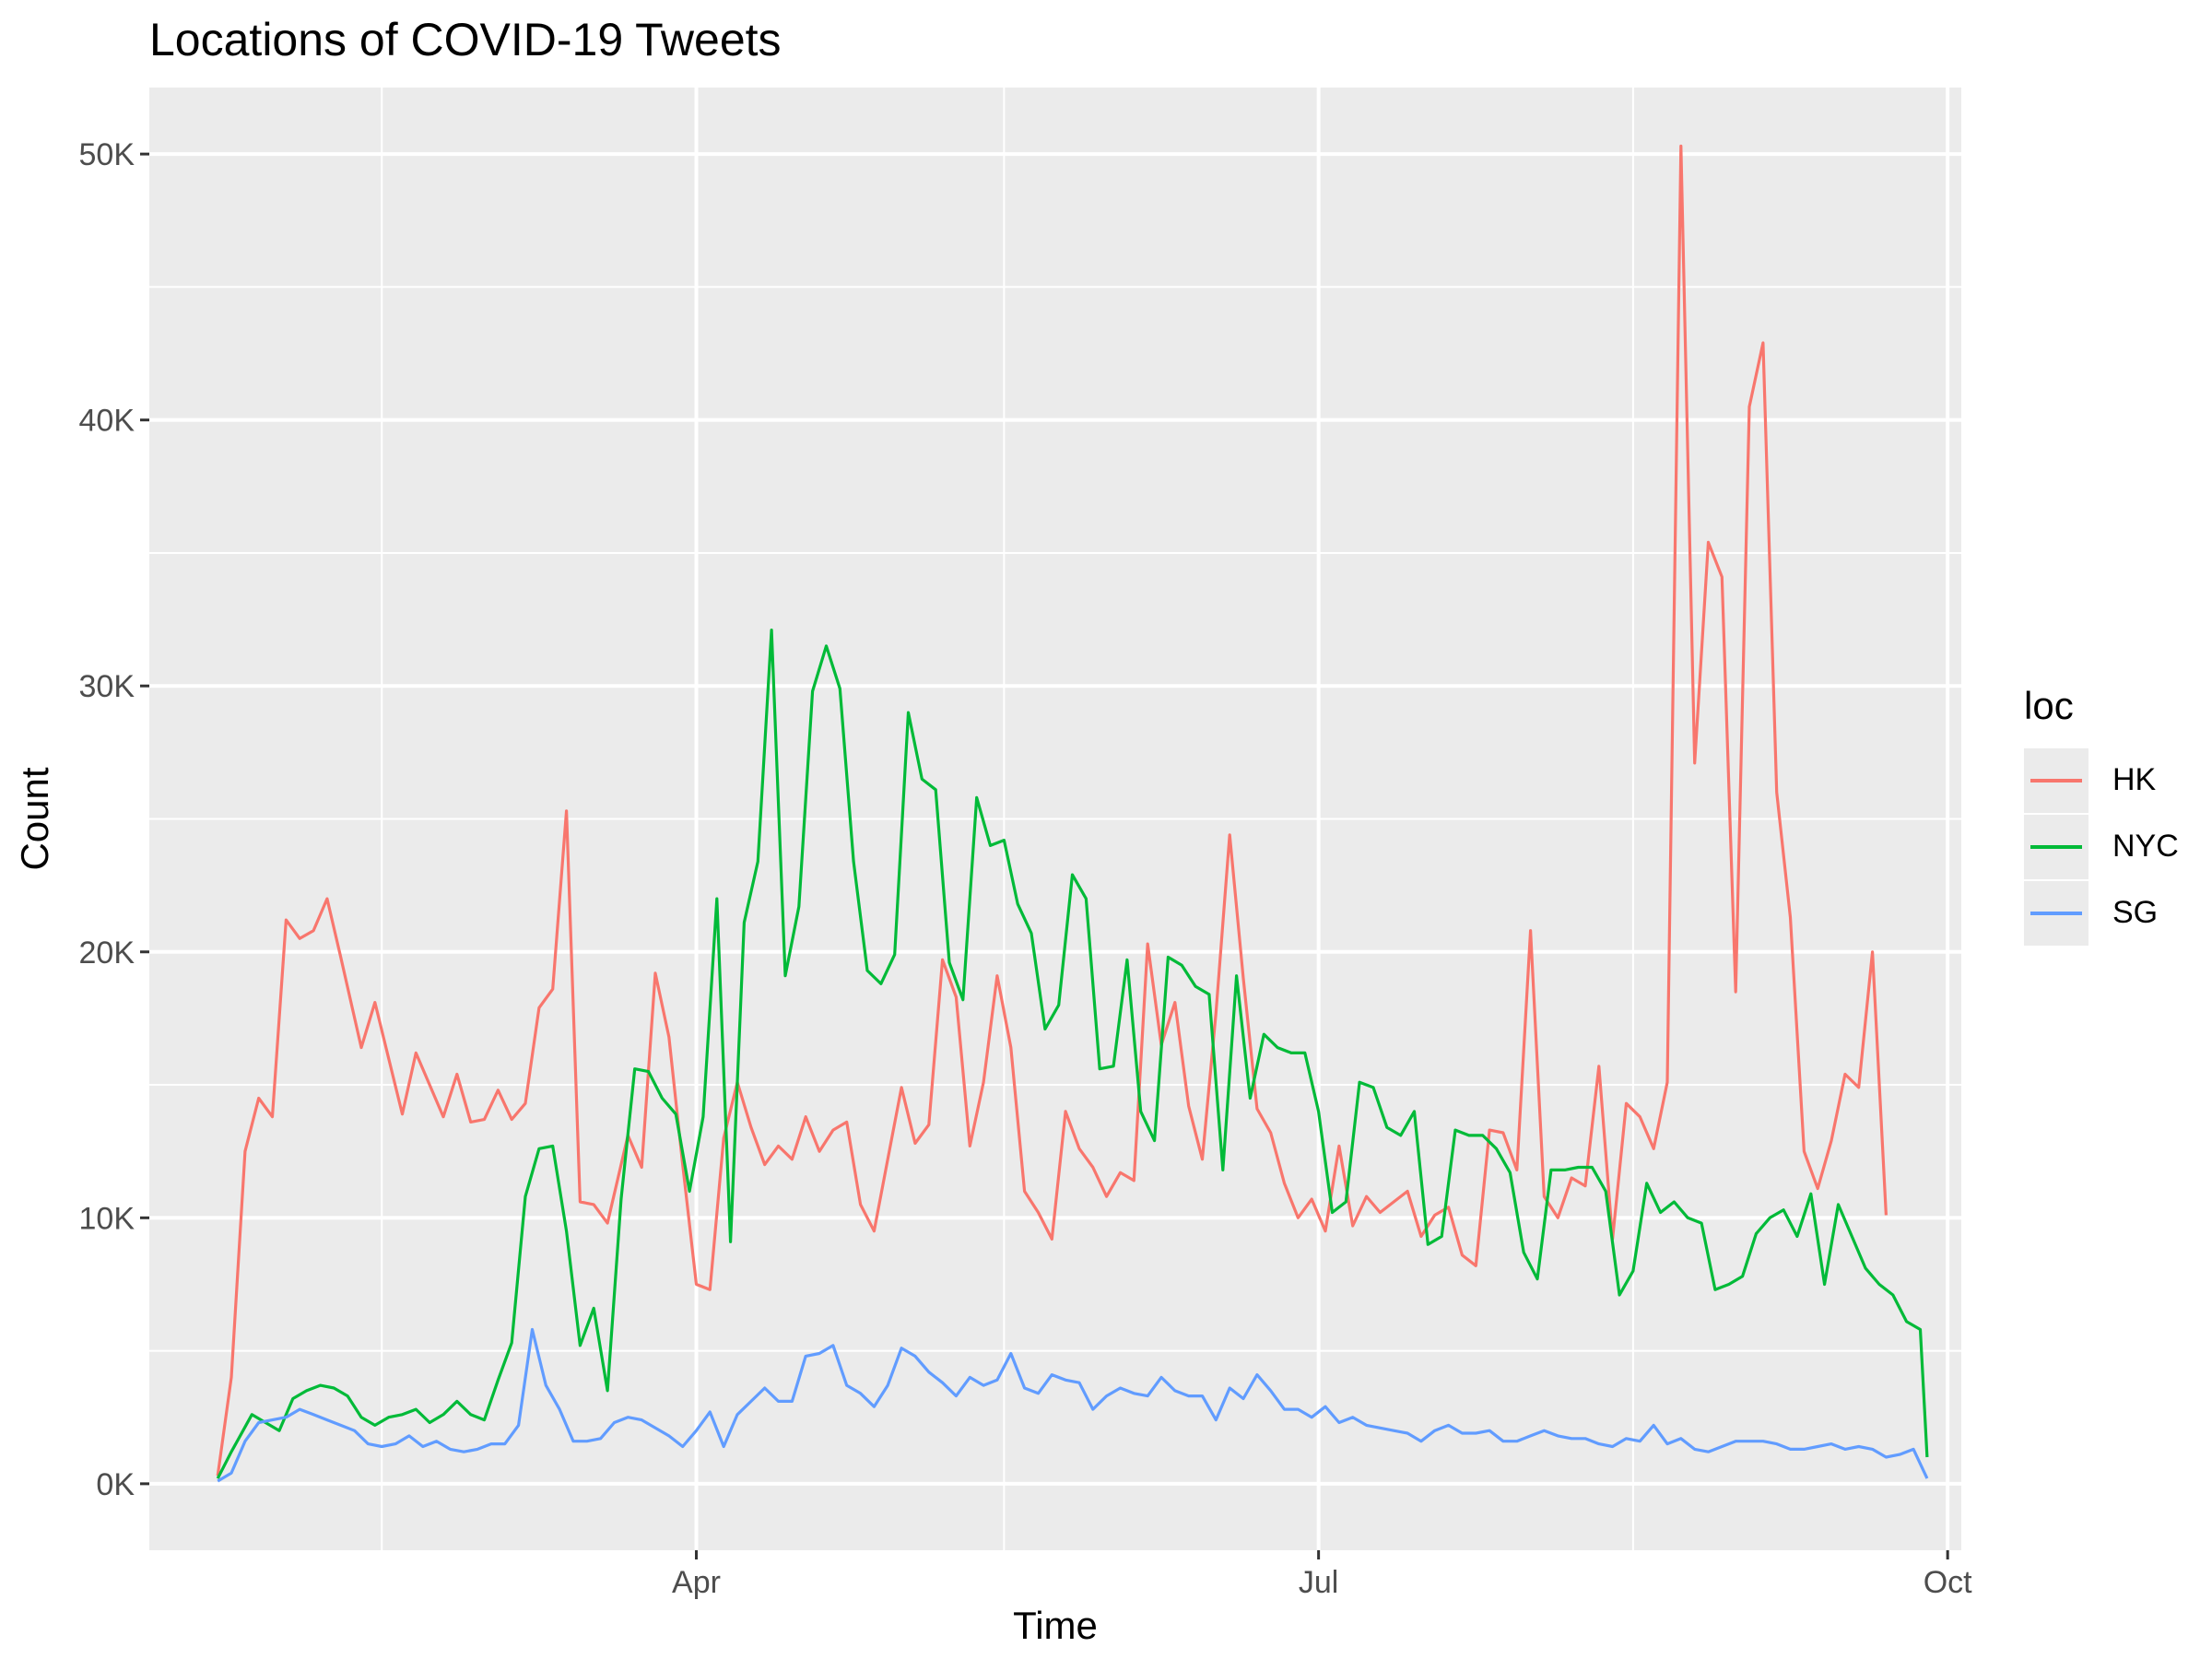 Image resolution: width=2212 pixels, height=1659 pixels. I want to click on chart-title: Locations of COVID-19 Tweets, so click(465, 39).